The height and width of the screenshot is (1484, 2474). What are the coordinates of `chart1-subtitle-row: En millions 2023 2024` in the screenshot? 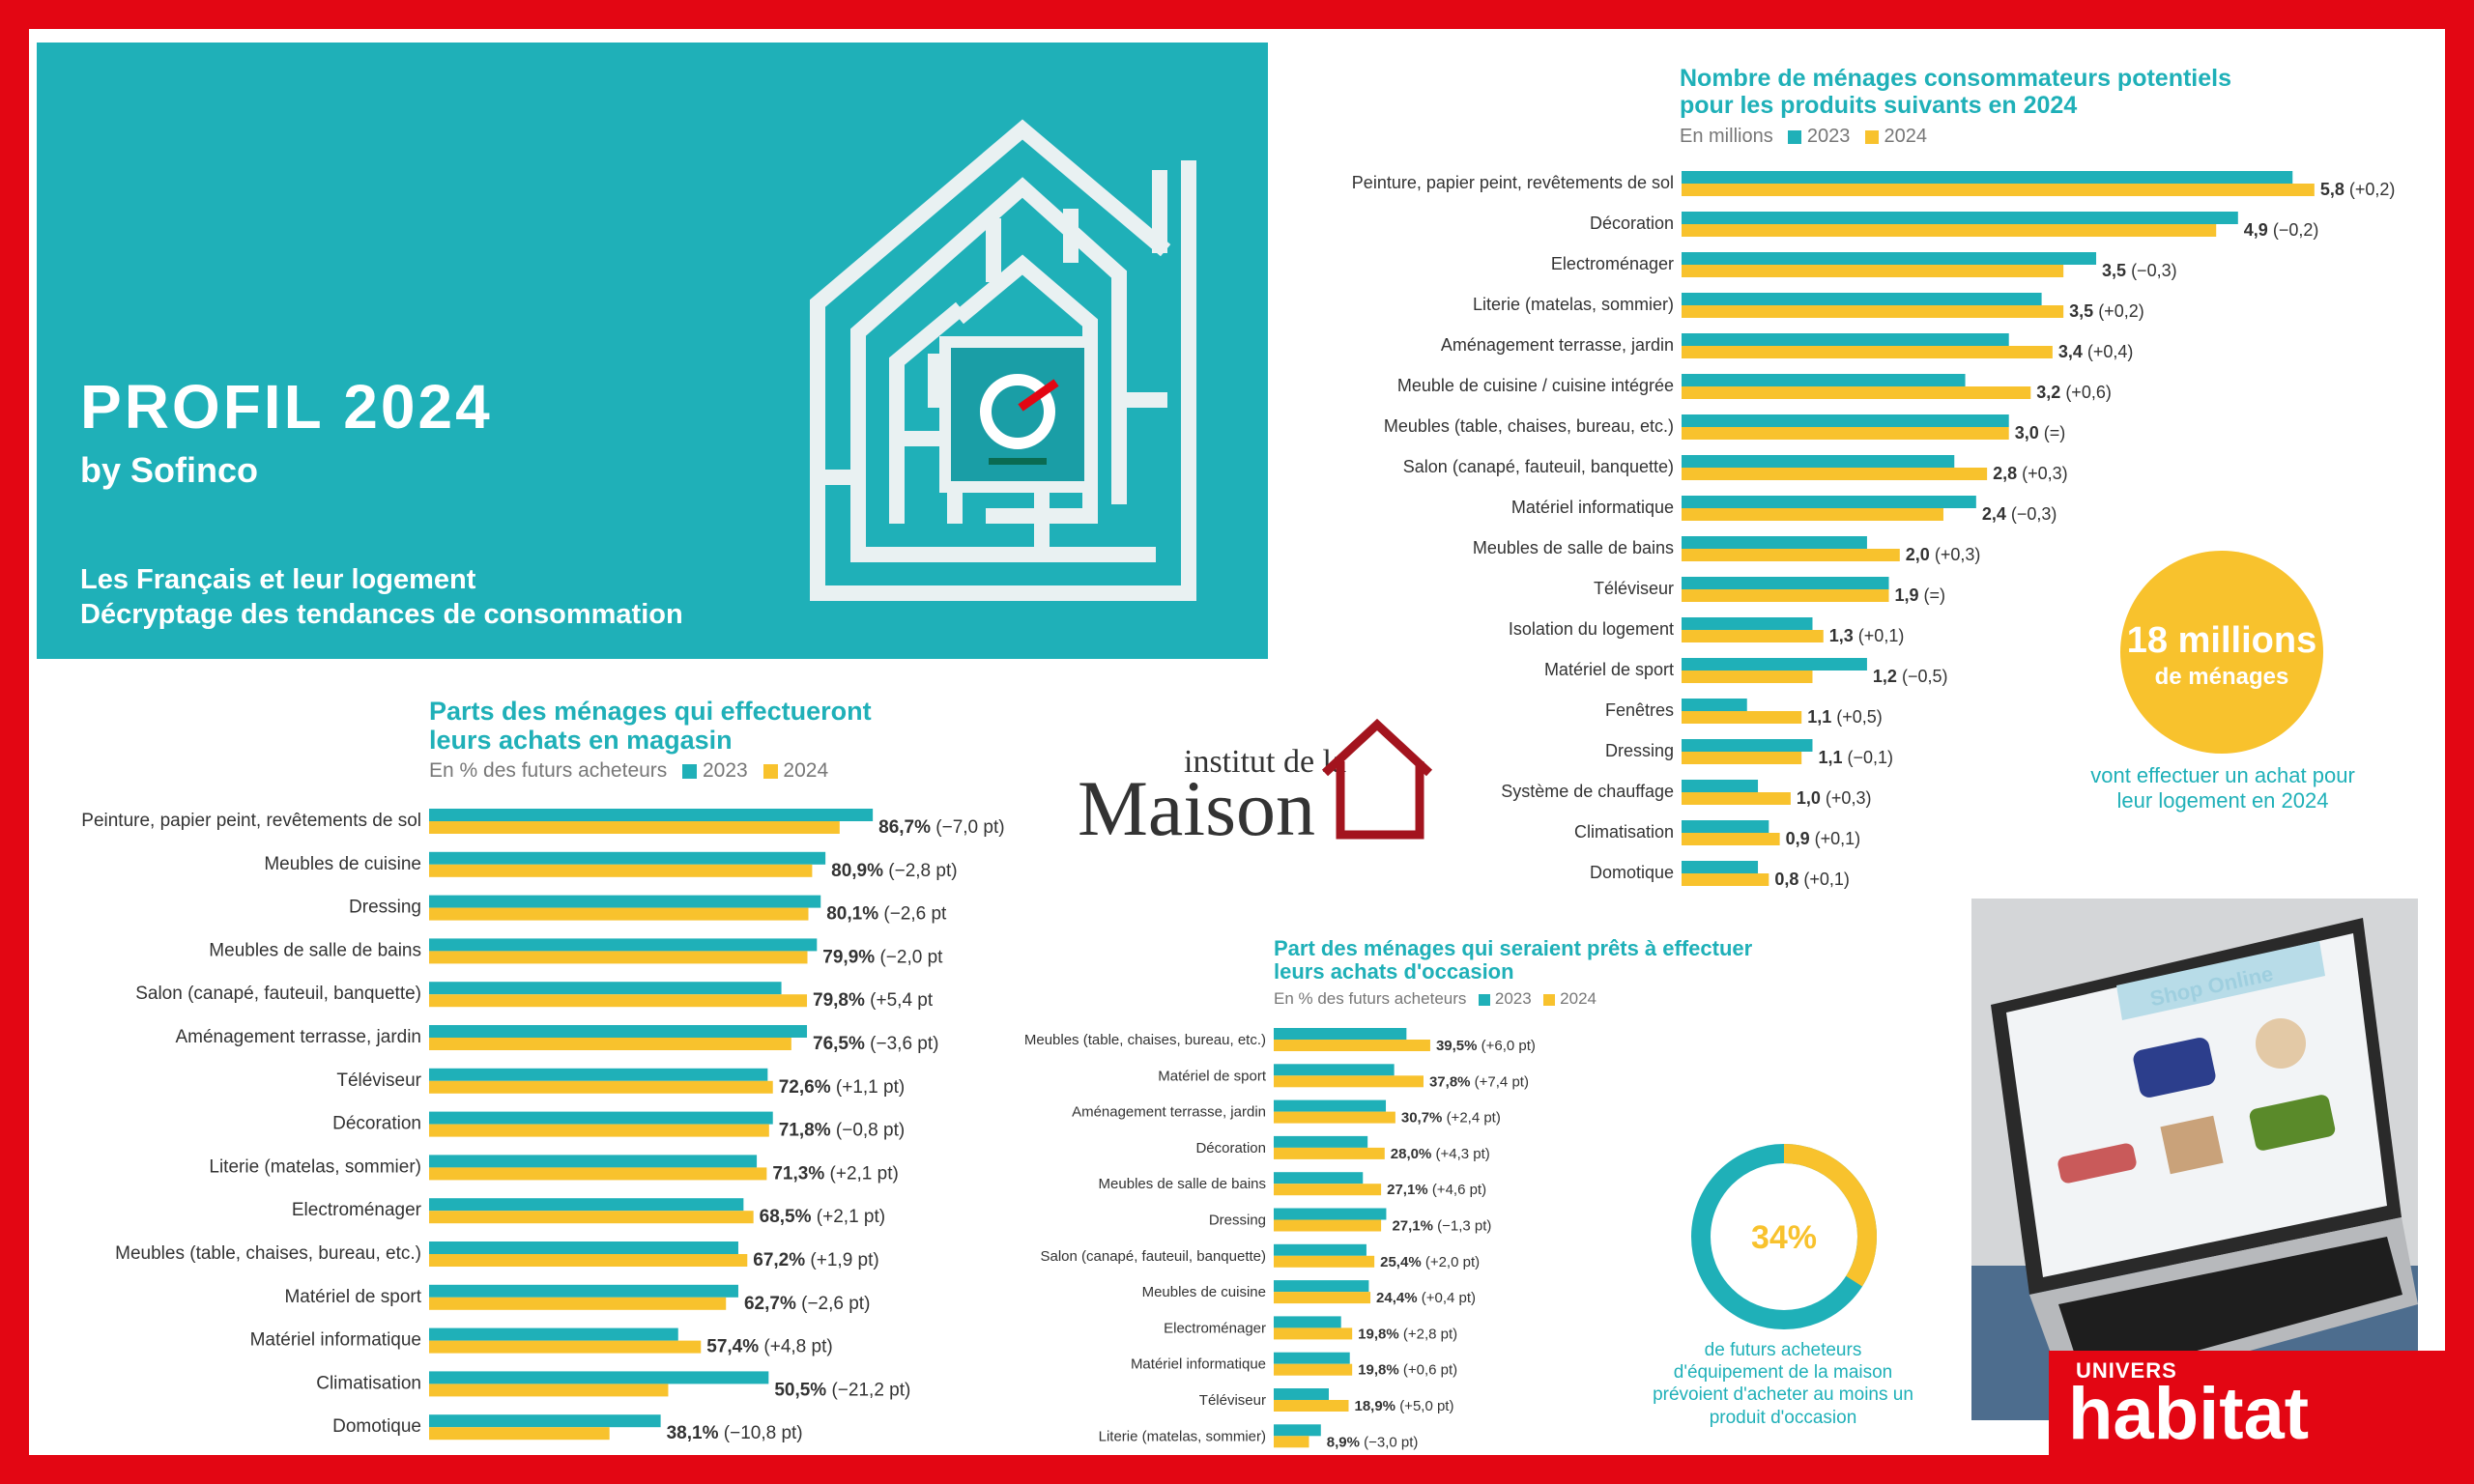 It's located at (1804, 137).